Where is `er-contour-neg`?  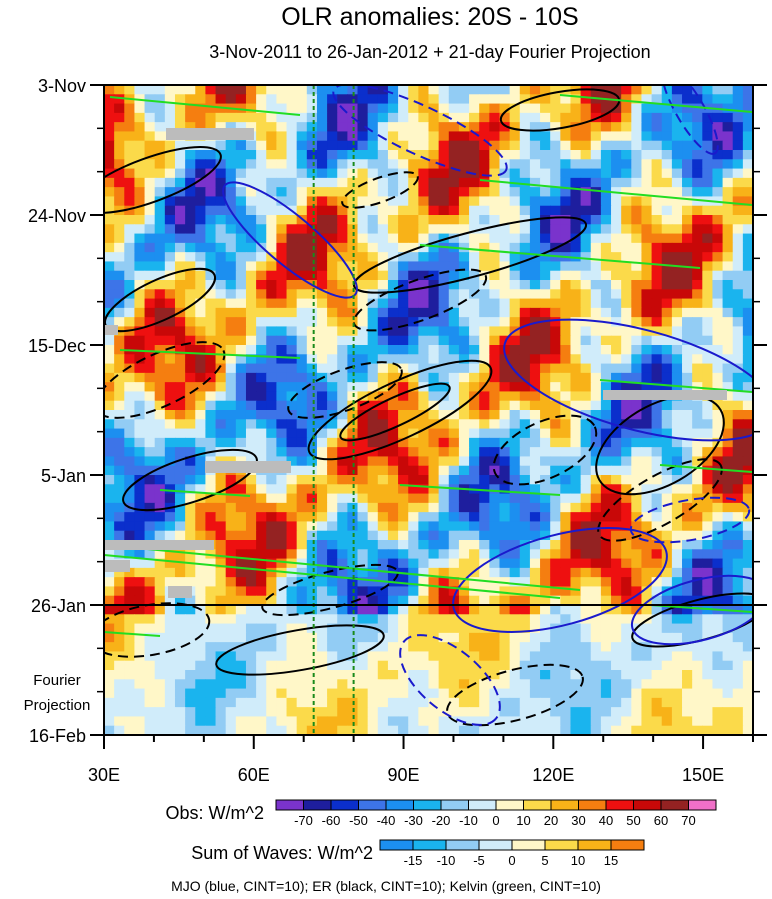 er-contour-neg is located at coordinates (165, 380).